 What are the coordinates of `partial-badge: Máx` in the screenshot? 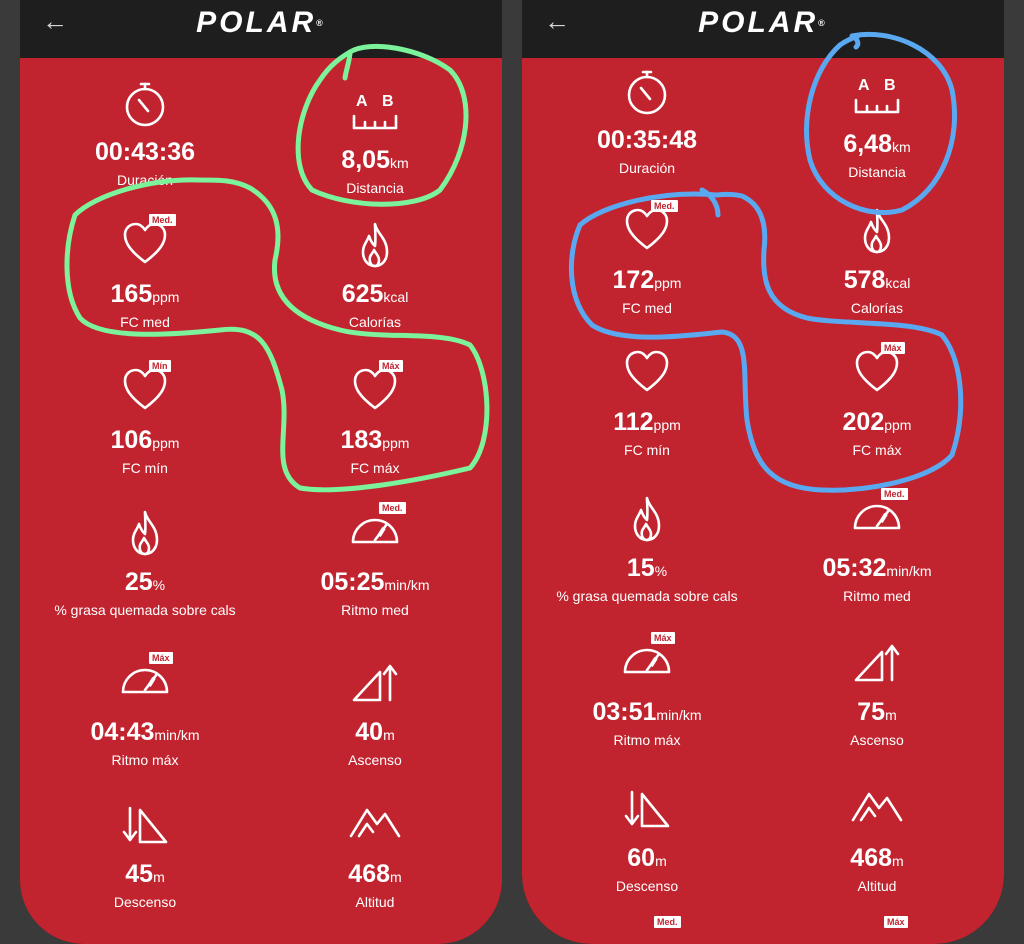 It's located at (896, 922).